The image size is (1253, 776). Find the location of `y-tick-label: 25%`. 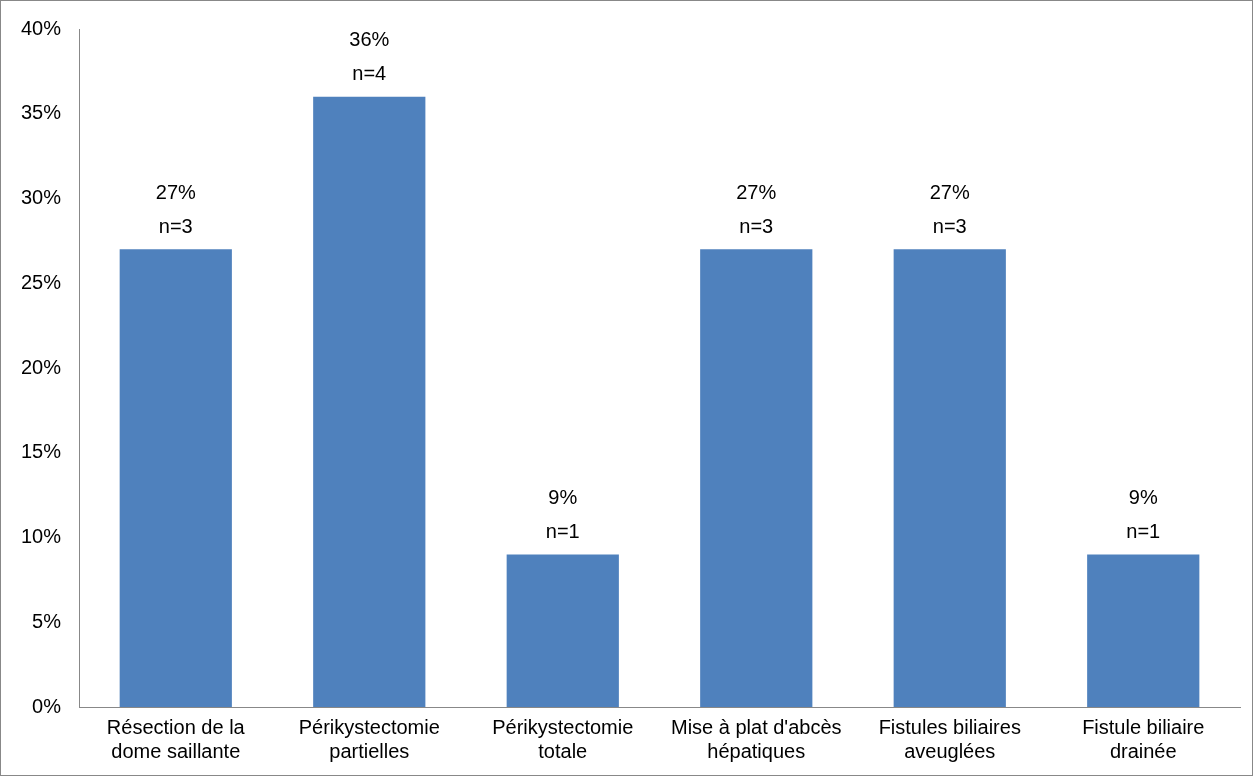

y-tick-label: 25% is located at coordinates (41, 281).